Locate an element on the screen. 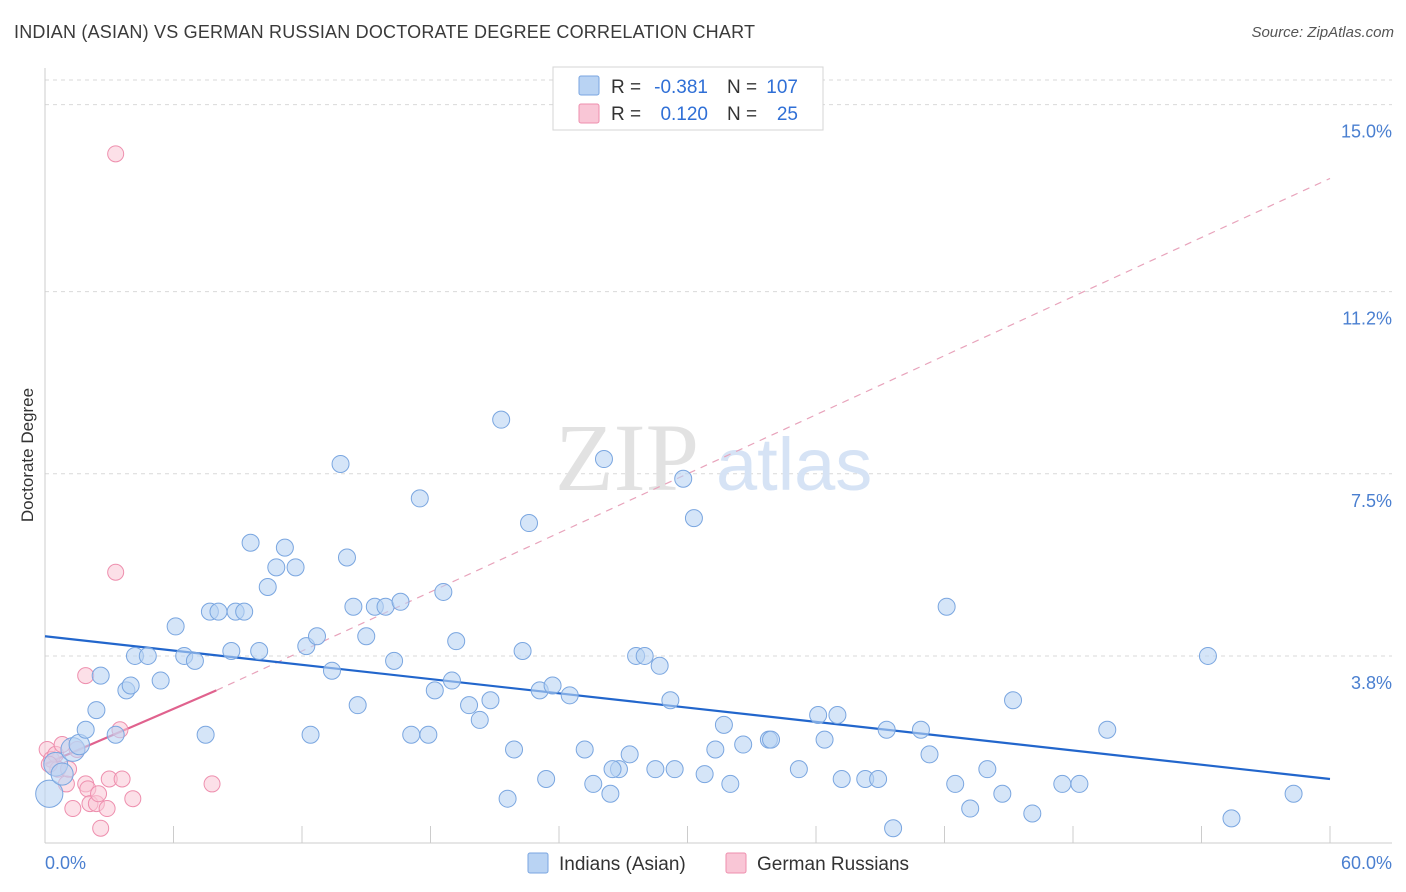 The width and height of the screenshot is (1406, 892). legend-swatch-indians-asian is located at coordinates (538, 863).